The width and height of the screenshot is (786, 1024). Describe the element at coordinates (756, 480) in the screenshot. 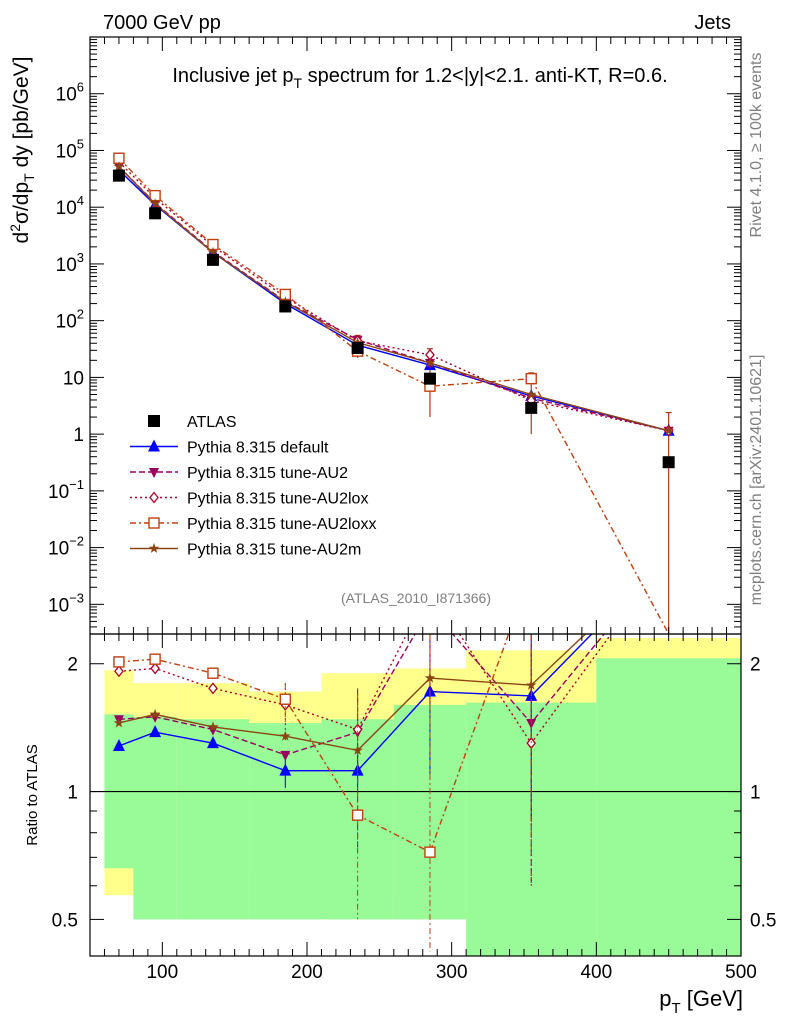

I see `mcplots-label: mcplots.cern.ch [arXiv:2401.10621]` at that location.